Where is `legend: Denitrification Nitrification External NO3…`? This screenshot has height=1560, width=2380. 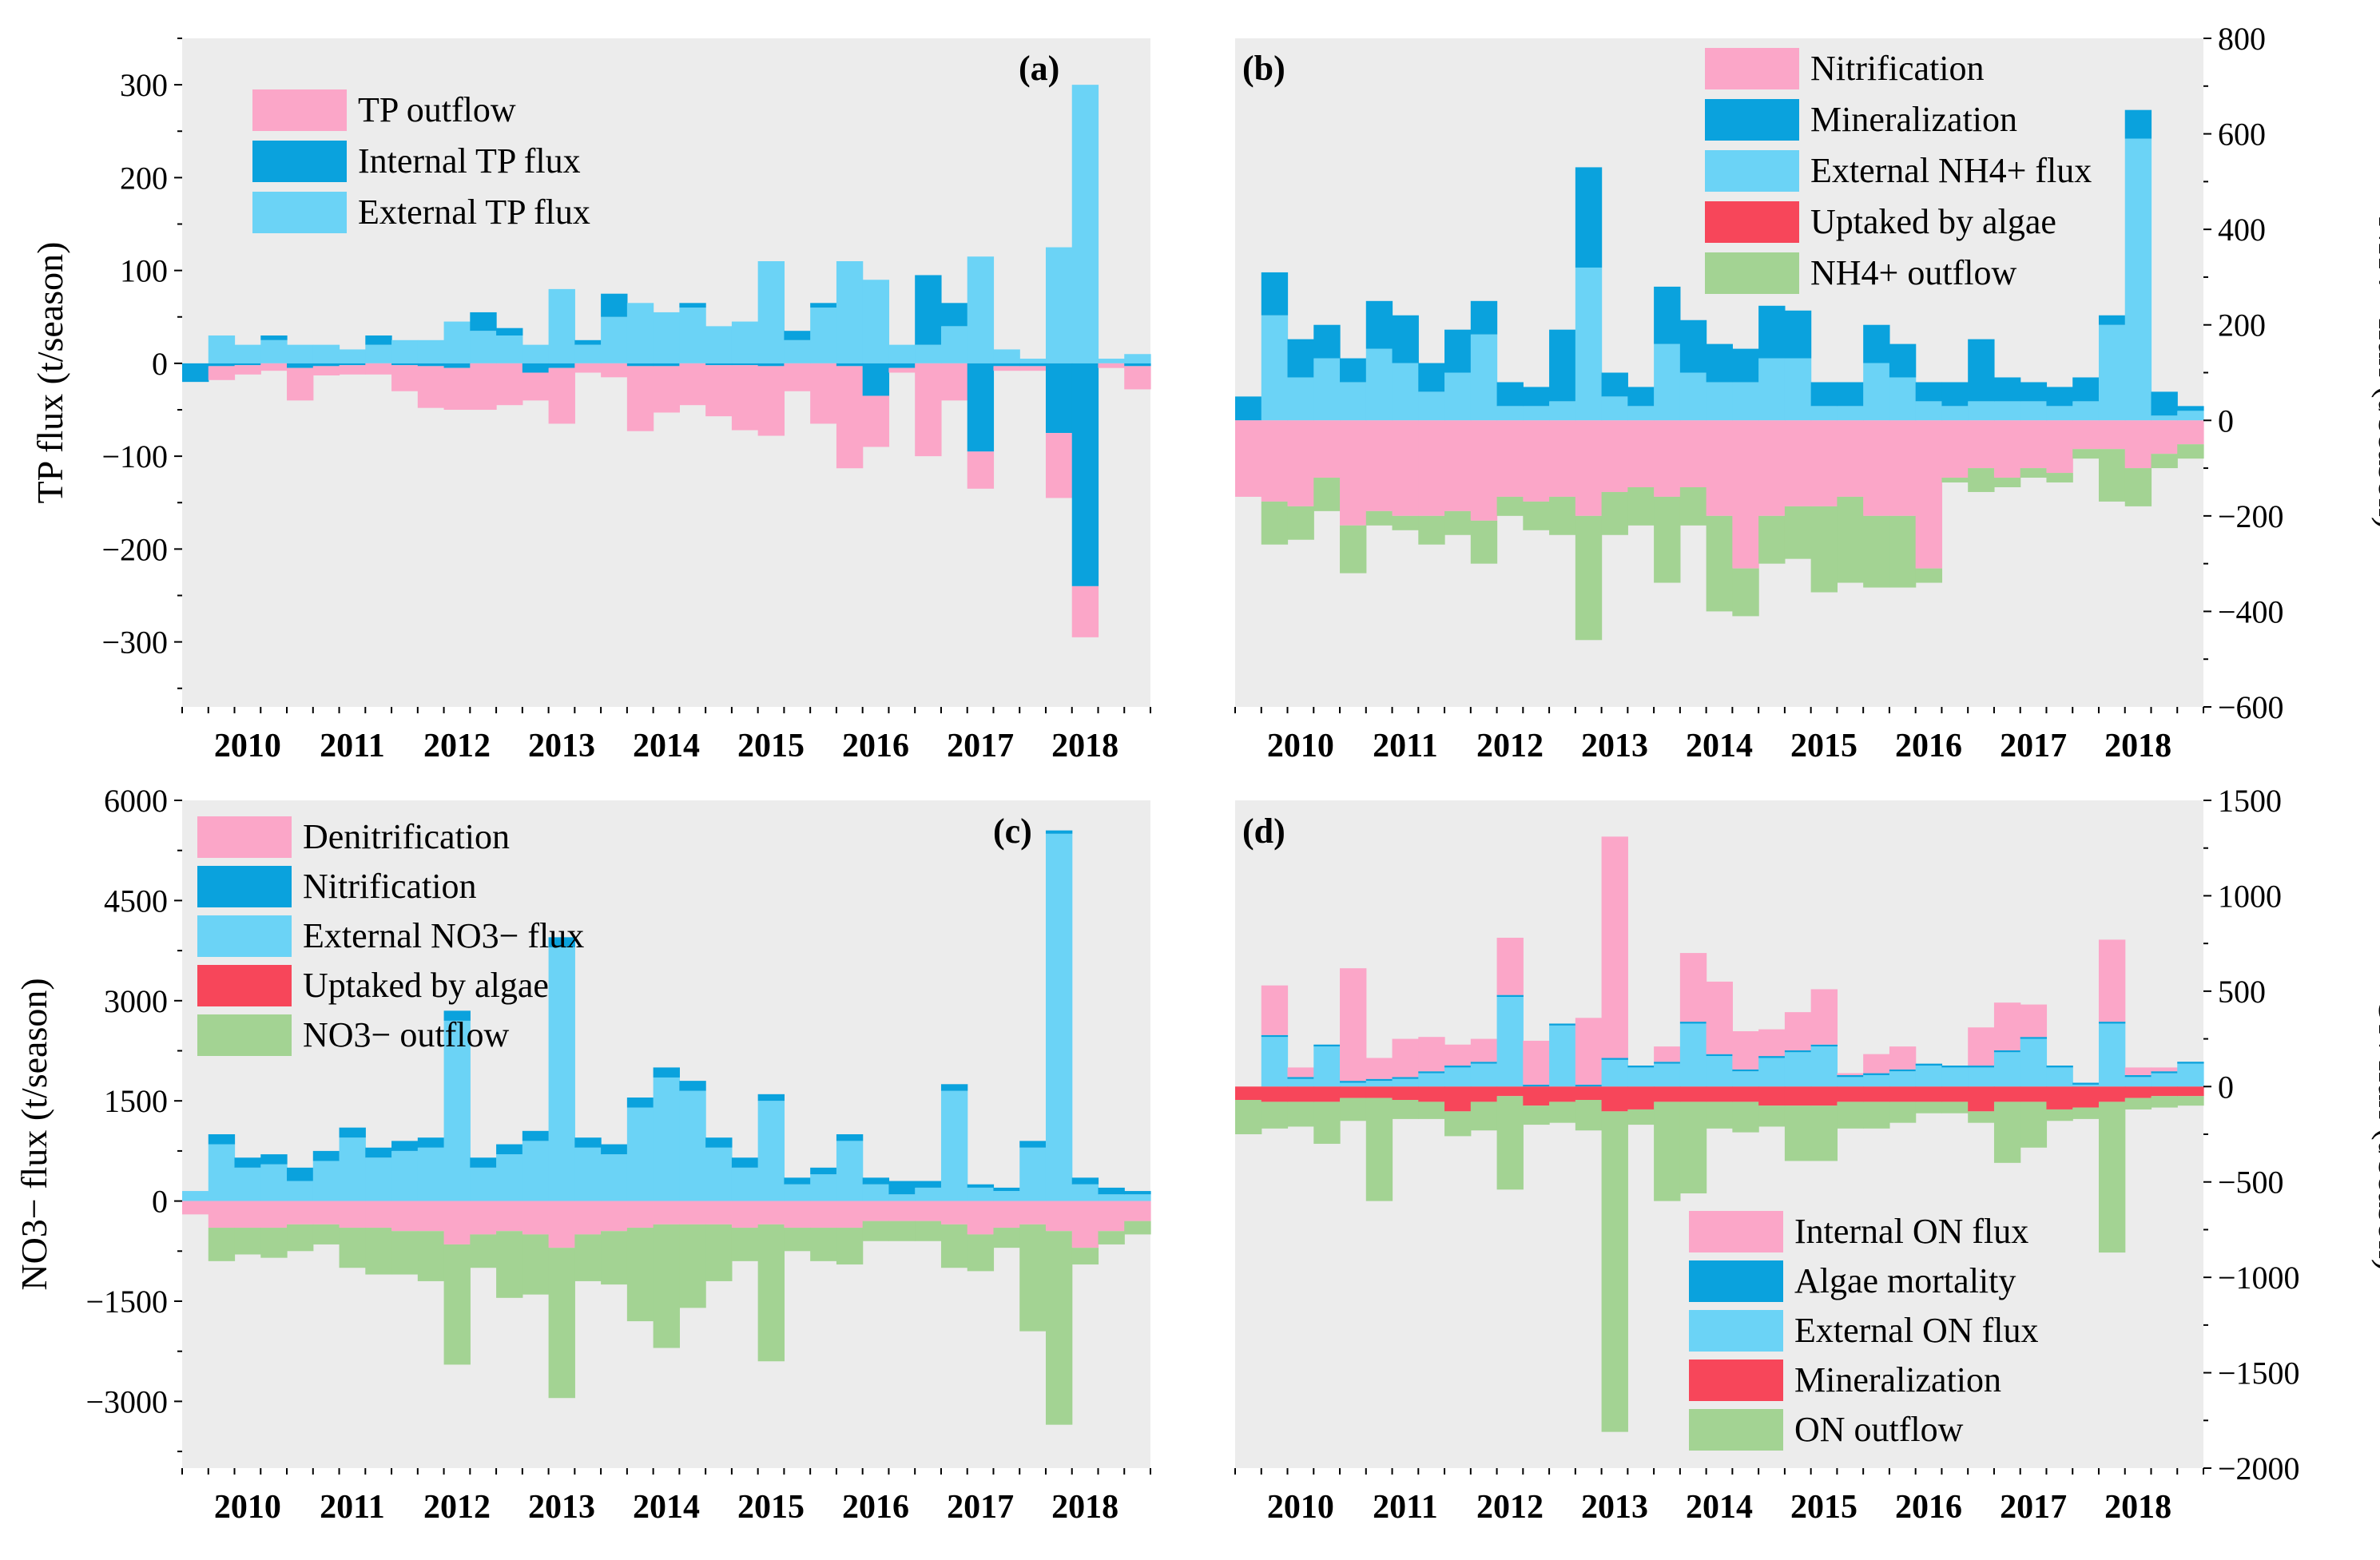
legend: Denitrification Nitrification External NO3… is located at coordinates (390, 936).